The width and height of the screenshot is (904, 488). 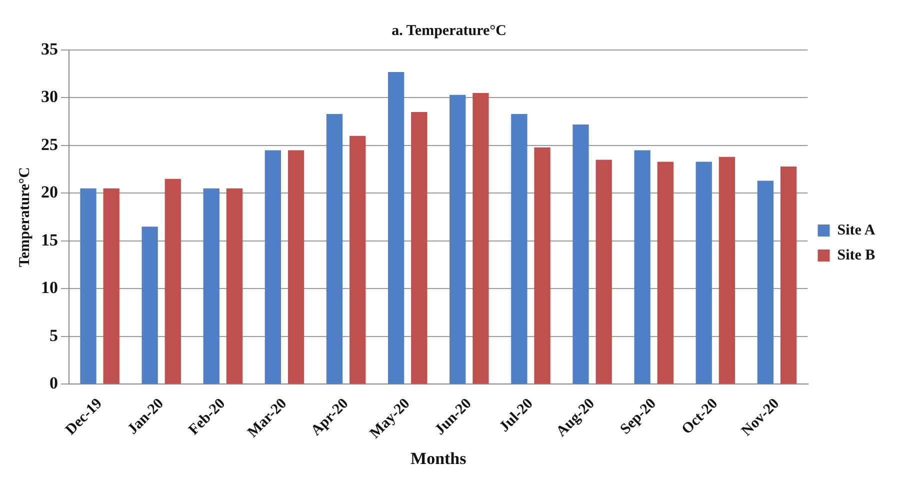 I want to click on y-tick-label: 25, so click(x=49, y=144).